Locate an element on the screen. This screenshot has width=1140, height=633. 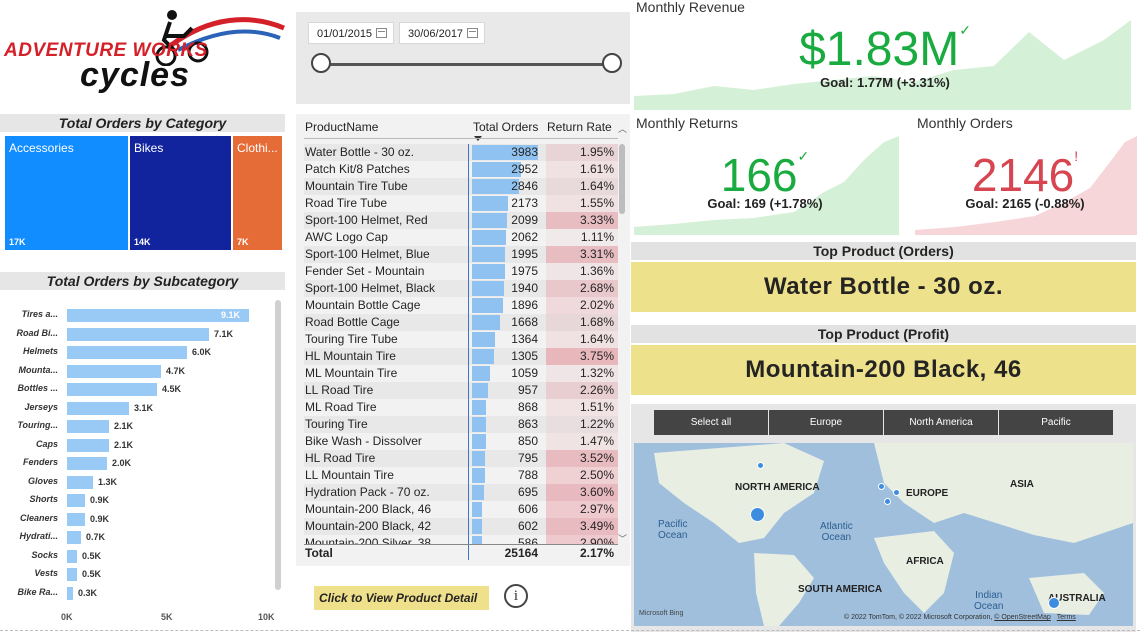
scroll-up-icon: ︿ is located at coordinates (623, 129).